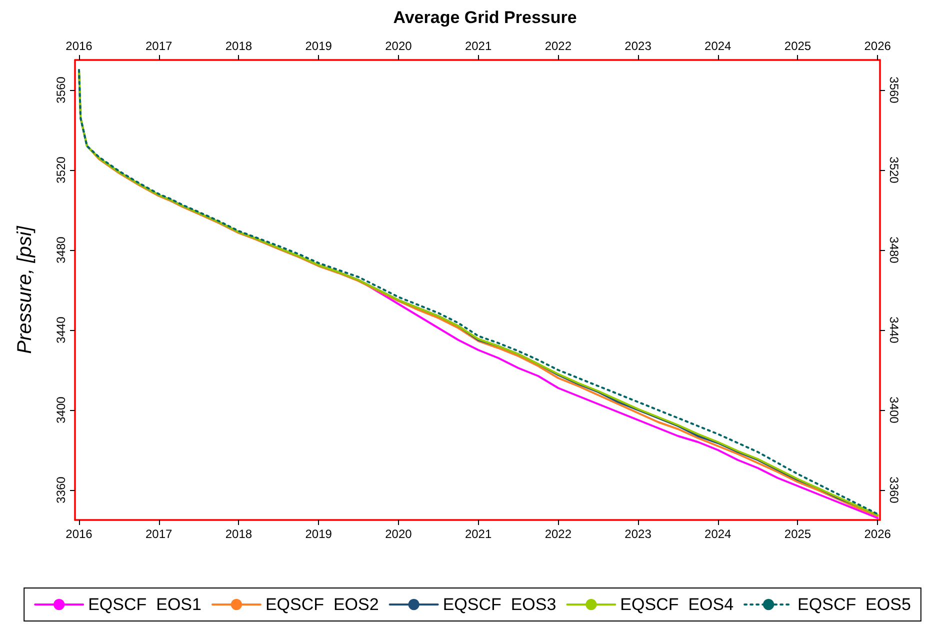 The height and width of the screenshot is (625, 945). What do you see at coordinates (878, 46) in the screenshot?
I see `x2-tick-label: 2026` at bounding box center [878, 46].